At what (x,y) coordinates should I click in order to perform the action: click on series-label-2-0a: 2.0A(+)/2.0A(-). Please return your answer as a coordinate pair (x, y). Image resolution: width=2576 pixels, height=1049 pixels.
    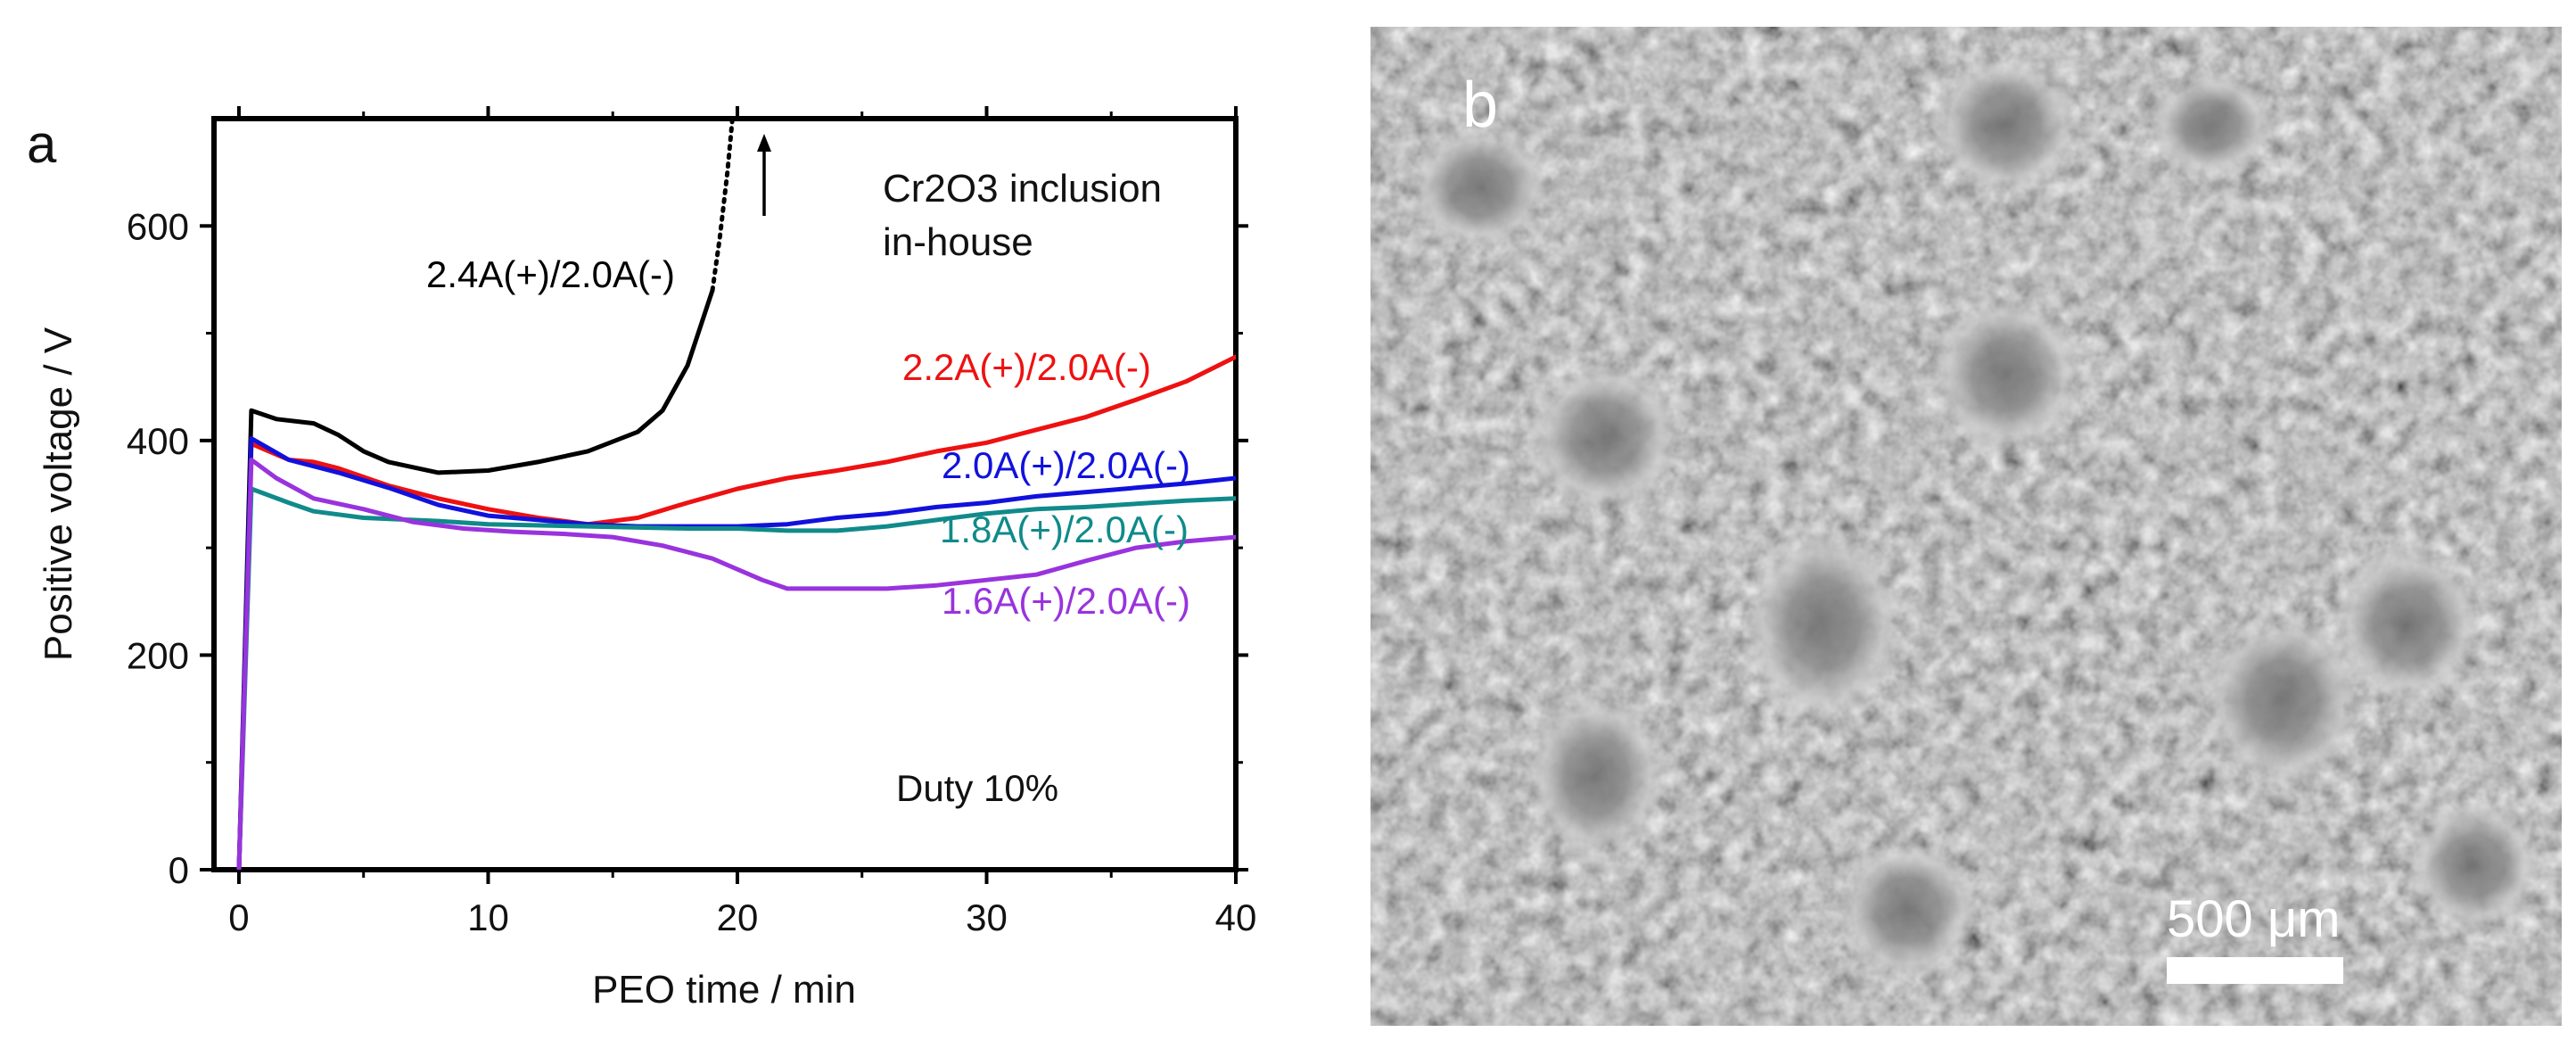
    Looking at the image, I should click on (1066, 465).